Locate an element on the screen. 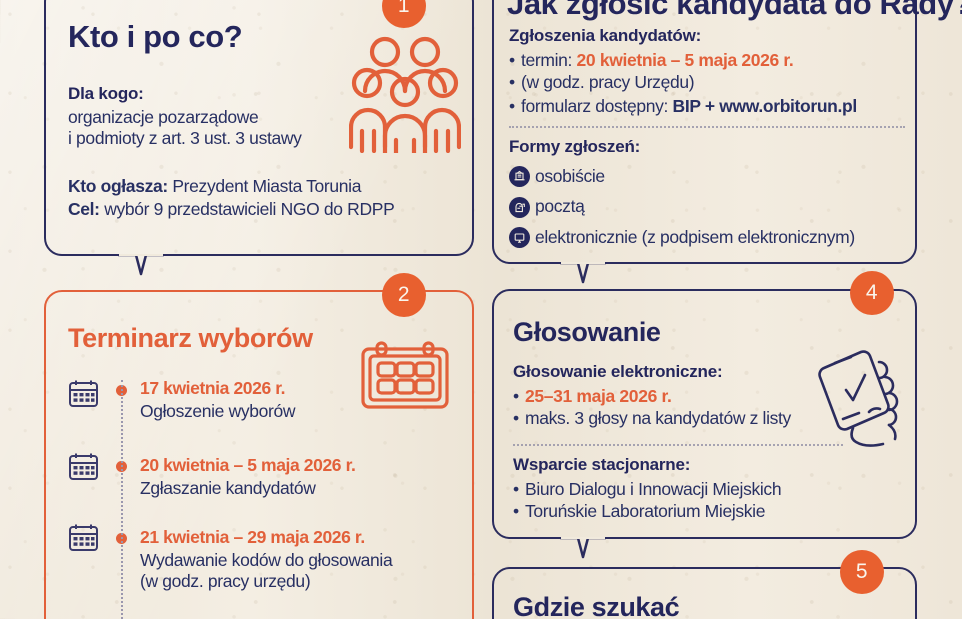 This screenshot has height=619, width=962. zgloszenia-termin-prefix: termin: is located at coordinates (549, 60).